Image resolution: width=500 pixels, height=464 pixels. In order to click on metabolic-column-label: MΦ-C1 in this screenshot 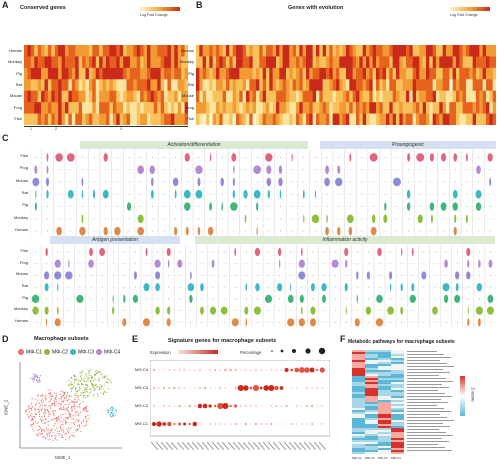, I will do `click(357, 458)`.